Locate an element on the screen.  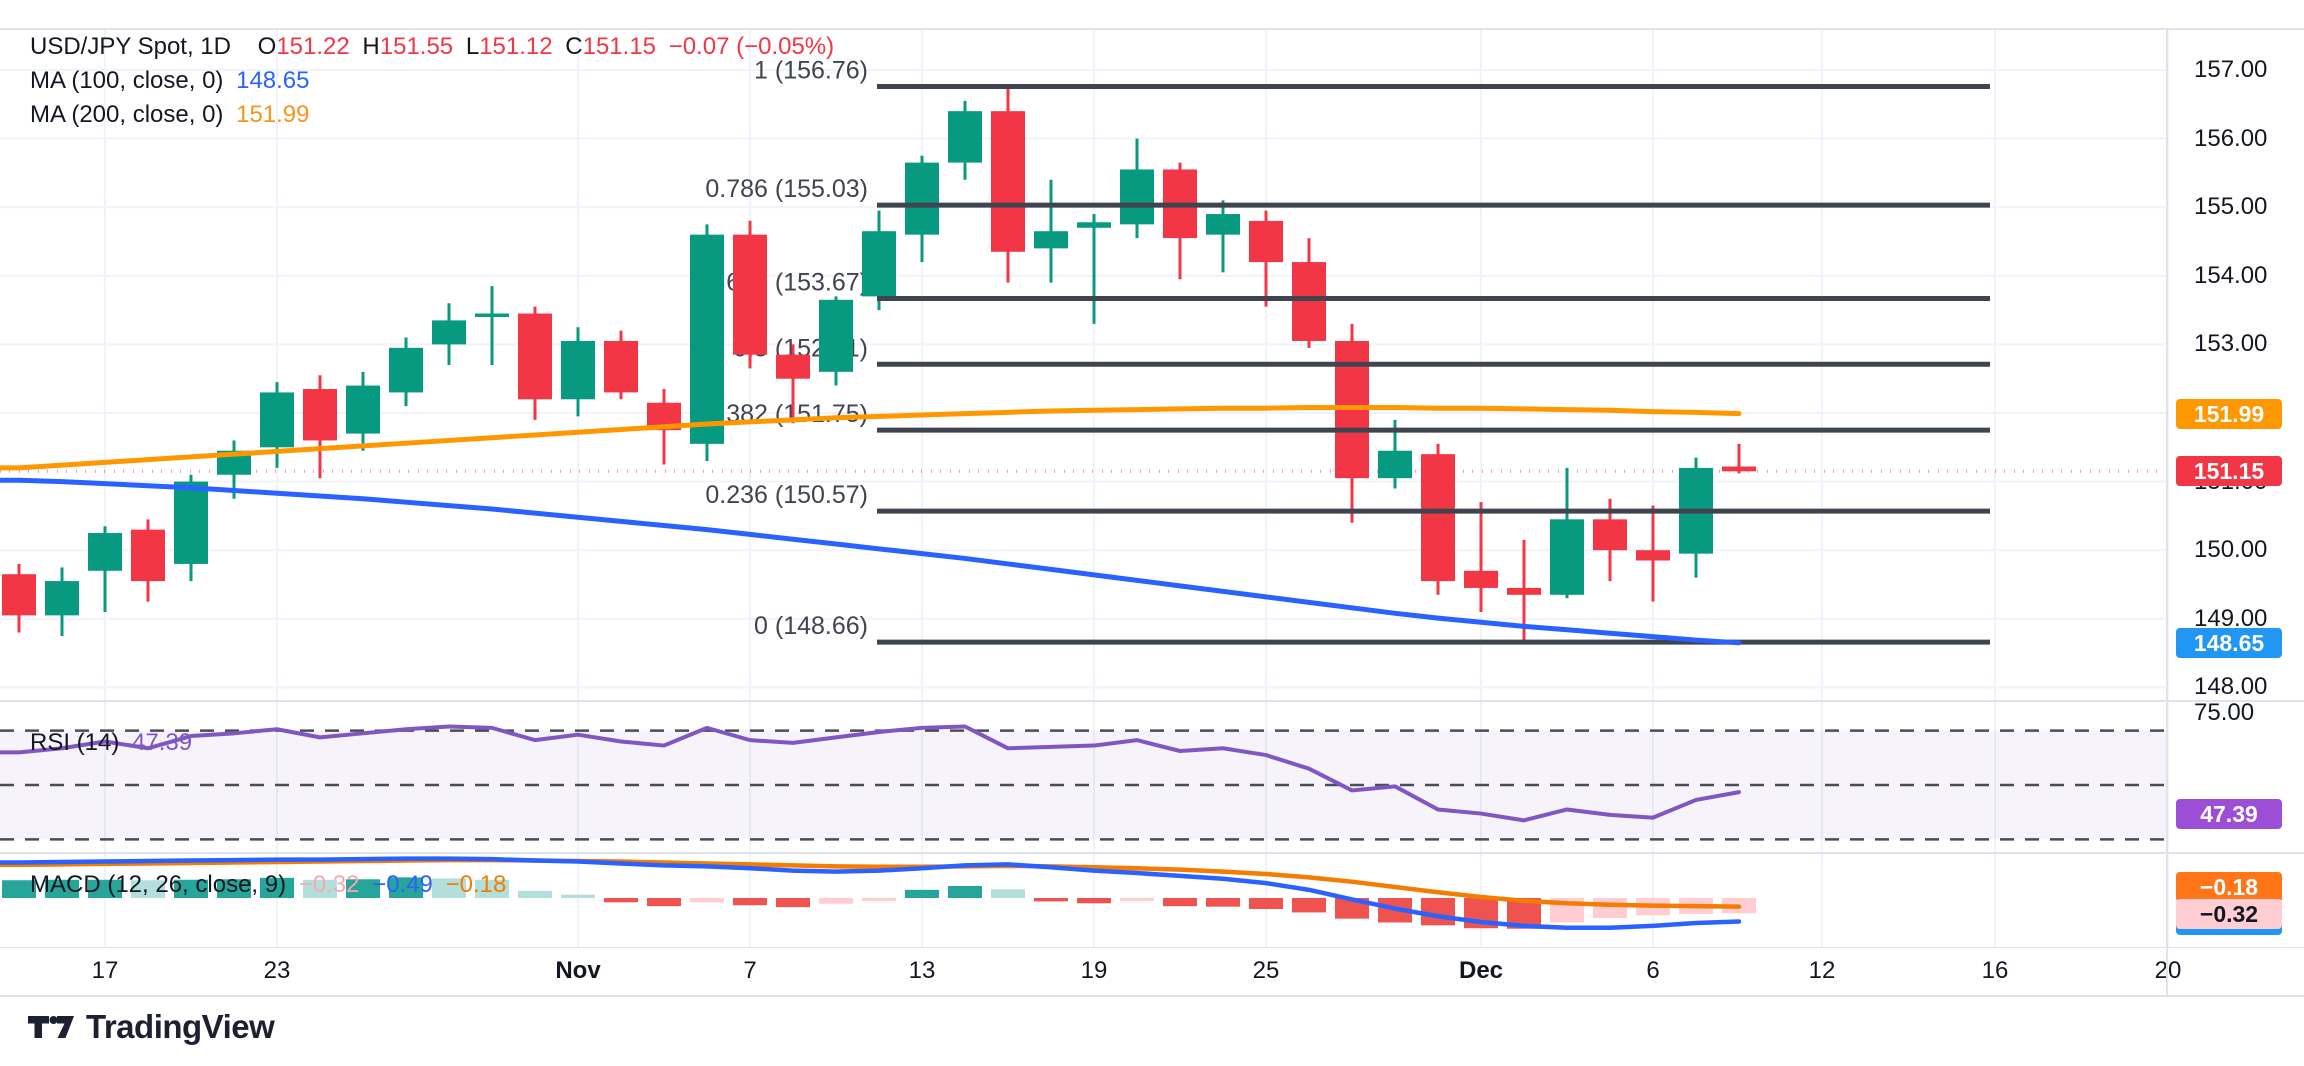
ma200-price-badge: 151.99 is located at coordinates (2229, 413).